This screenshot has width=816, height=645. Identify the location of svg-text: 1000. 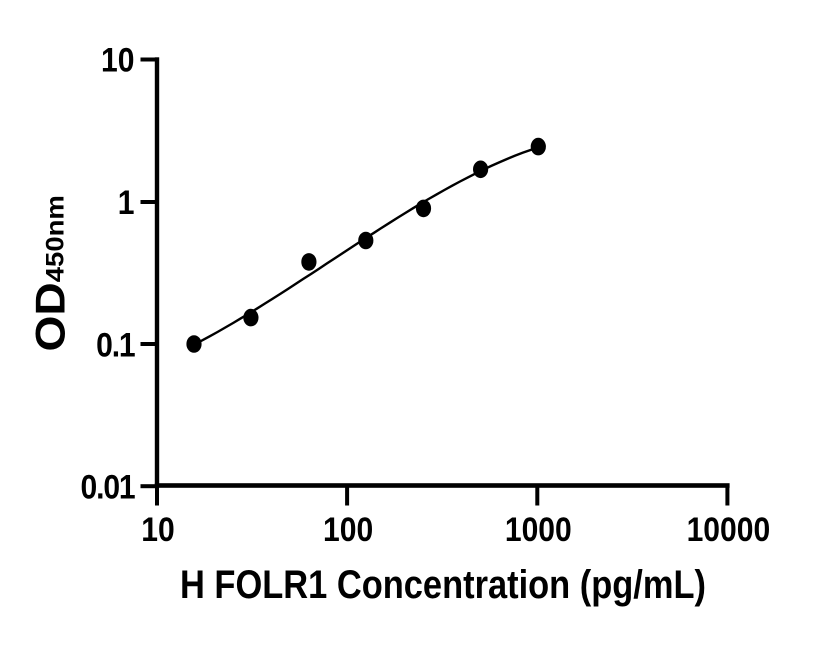
(538, 529).